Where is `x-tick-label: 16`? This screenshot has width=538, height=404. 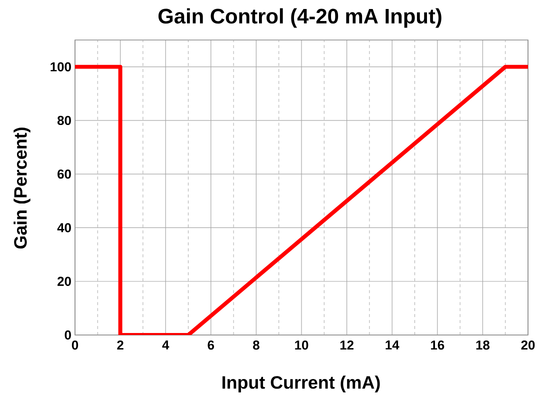
x-tick-label: 16 is located at coordinates (437, 345).